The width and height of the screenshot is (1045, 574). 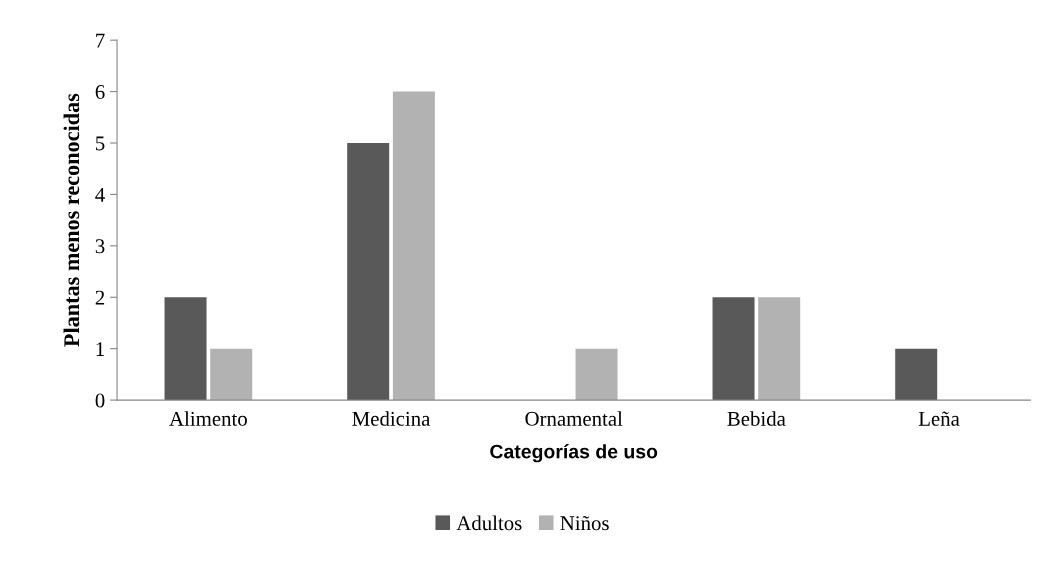 What do you see at coordinates (574, 418) in the screenshot?
I see `x-tick-label: Ornamental` at bounding box center [574, 418].